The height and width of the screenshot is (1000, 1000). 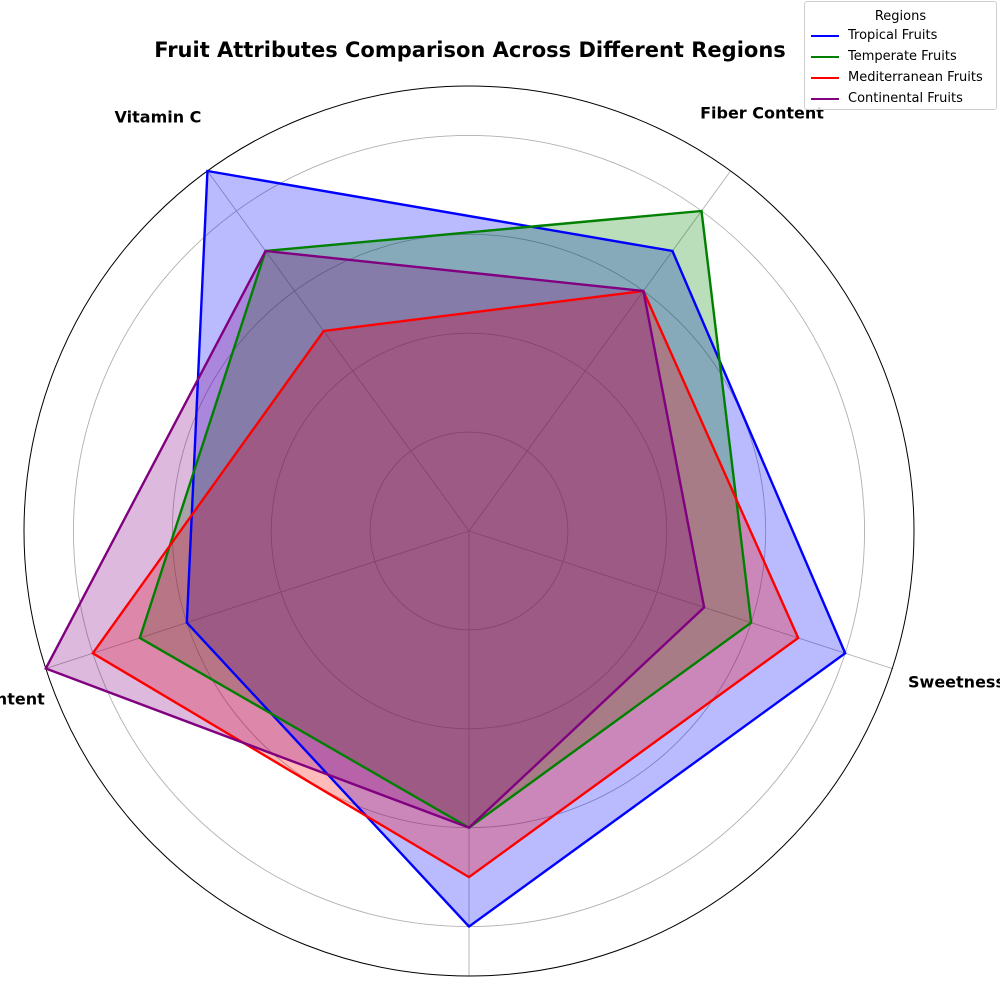 I want to click on axis-label-water-content: Water Content, so click(x=22, y=698).